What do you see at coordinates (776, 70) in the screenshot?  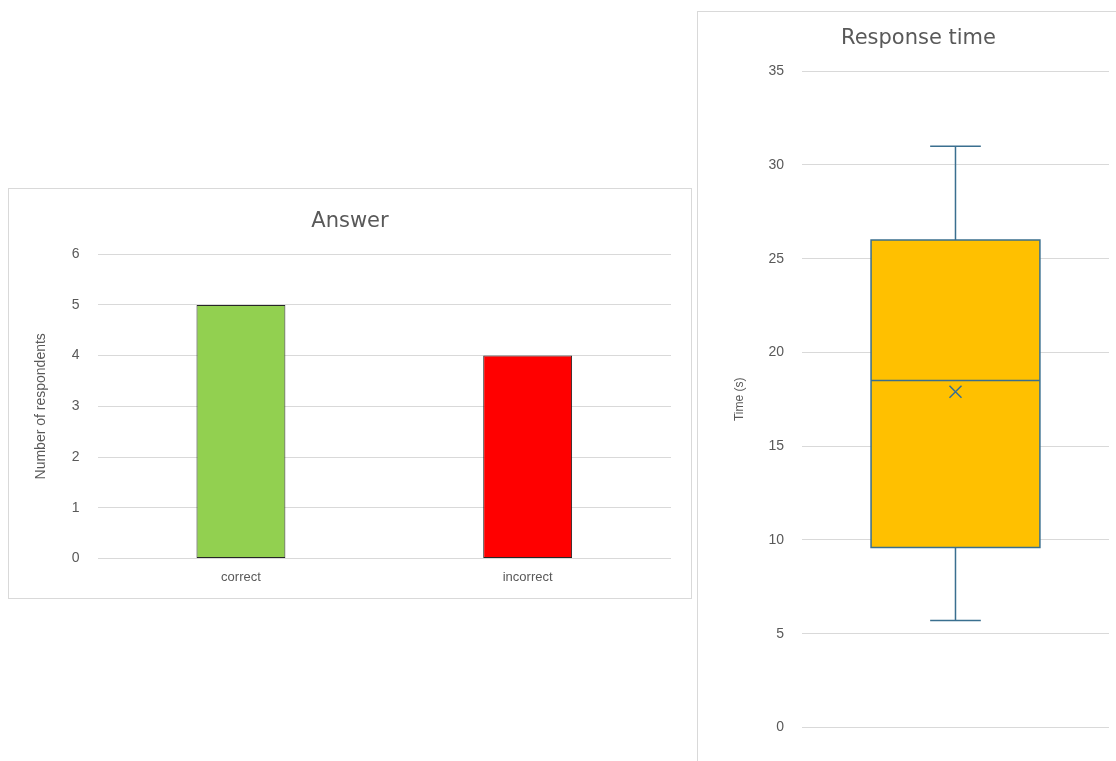 I see `y-tick-label: 35` at bounding box center [776, 70].